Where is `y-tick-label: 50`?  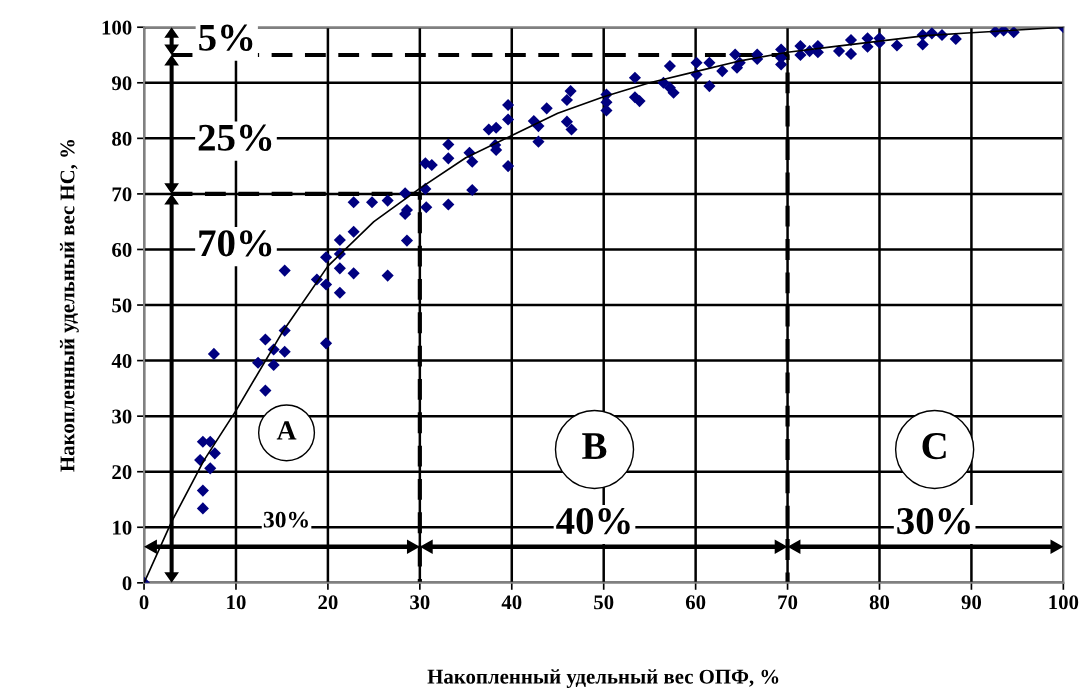
y-tick-label: 50 is located at coordinates (122, 305).